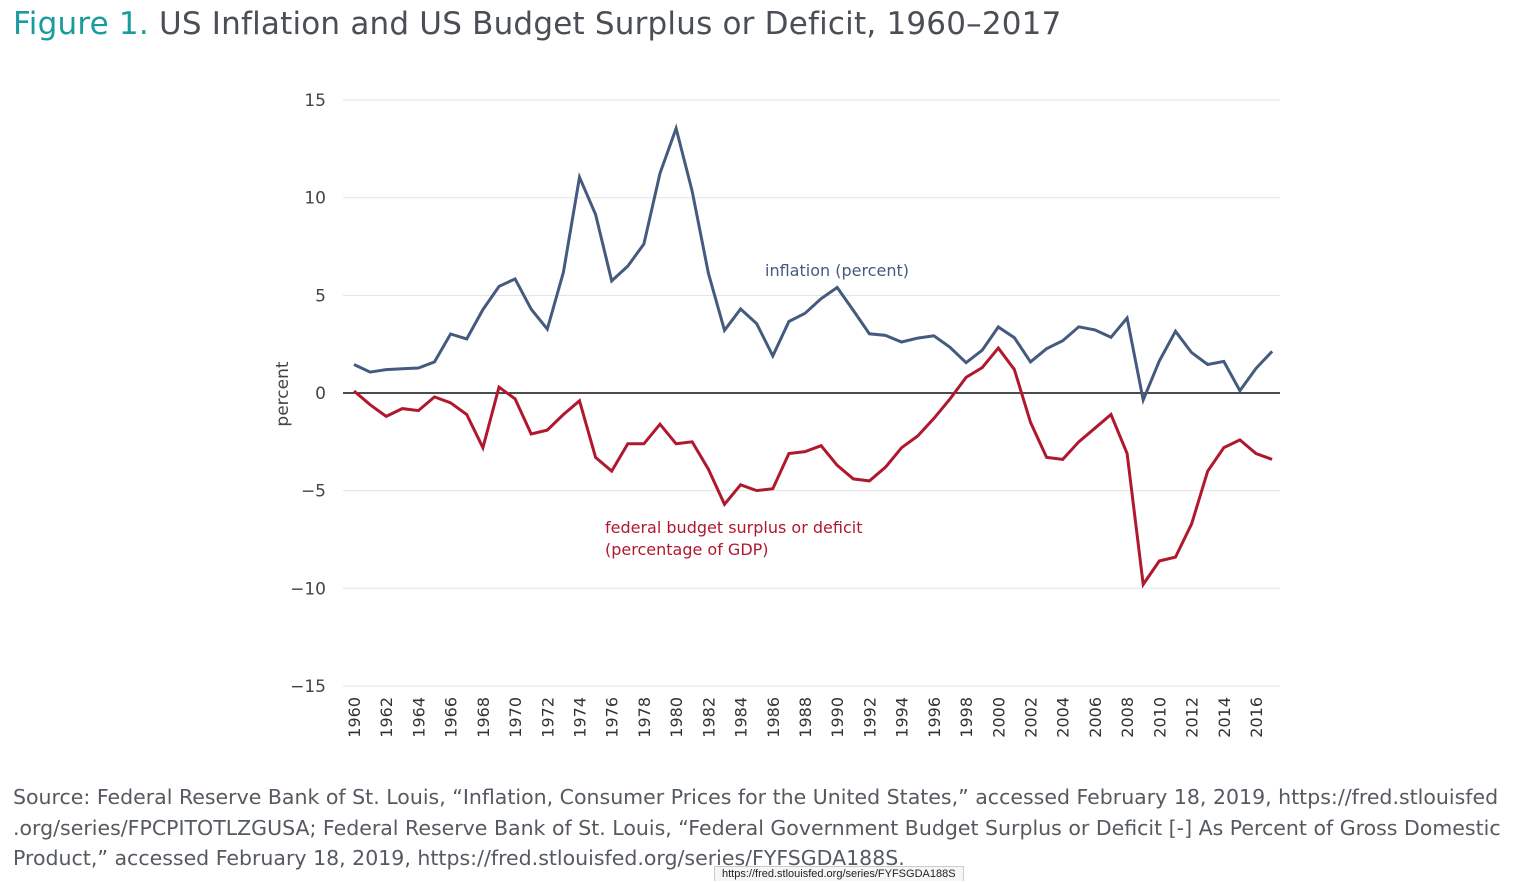 The image size is (1533, 882). I want to click on x-tick-label: 1990, so click(837, 717).